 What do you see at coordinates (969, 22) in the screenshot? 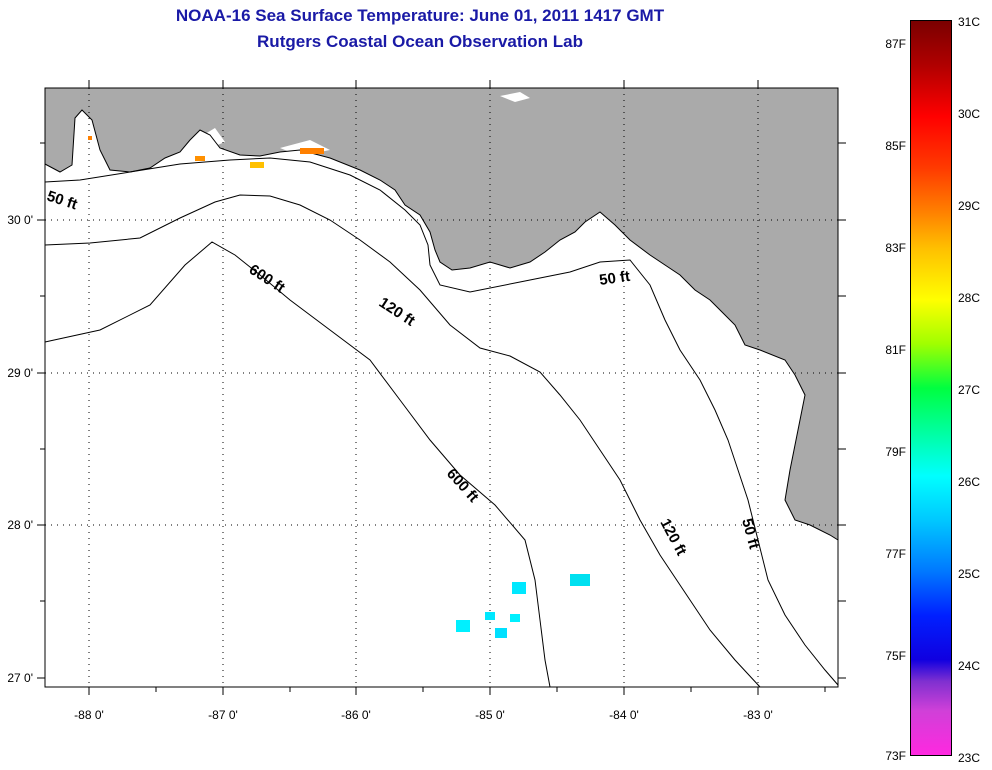
I see `colorbar-c-label-31: 31C` at bounding box center [969, 22].